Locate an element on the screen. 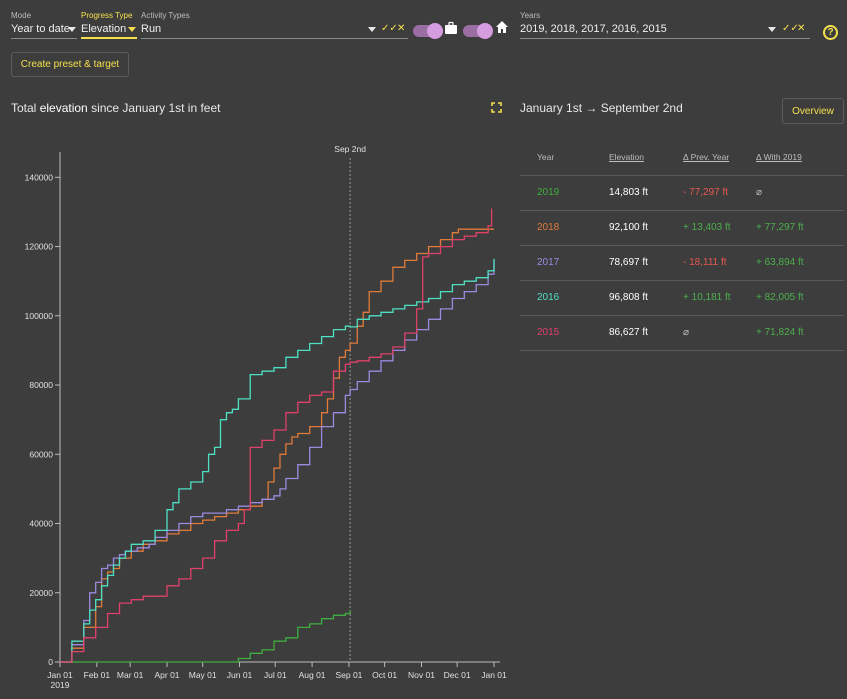 Image resolution: width=847 pixels, height=699 pixels. x-tick-label: Oct 01 is located at coordinates (384, 675).